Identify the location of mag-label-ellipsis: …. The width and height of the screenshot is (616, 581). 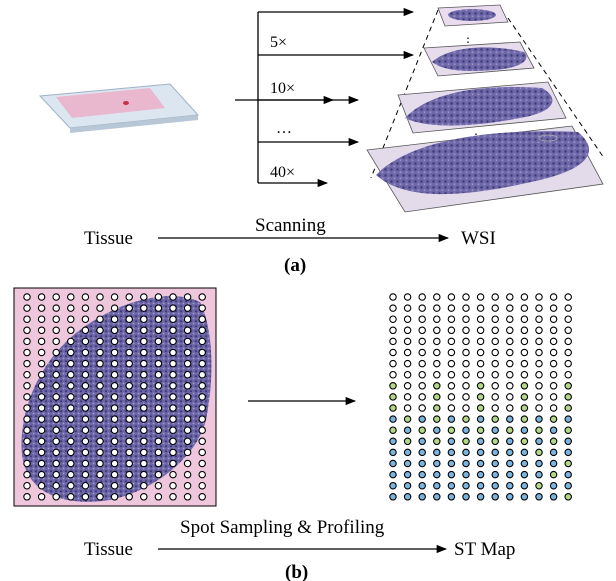
(284, 128).